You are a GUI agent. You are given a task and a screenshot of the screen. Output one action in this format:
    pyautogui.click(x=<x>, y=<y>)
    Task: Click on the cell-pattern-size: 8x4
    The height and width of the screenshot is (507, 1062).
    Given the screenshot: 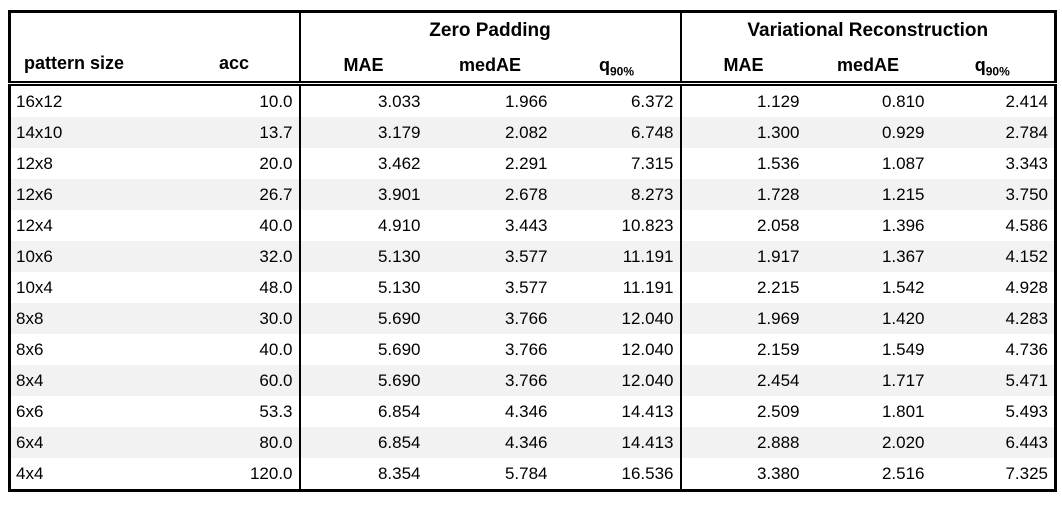 What is the action you would take?
    pyautogui.click(x=89, y=380)
    